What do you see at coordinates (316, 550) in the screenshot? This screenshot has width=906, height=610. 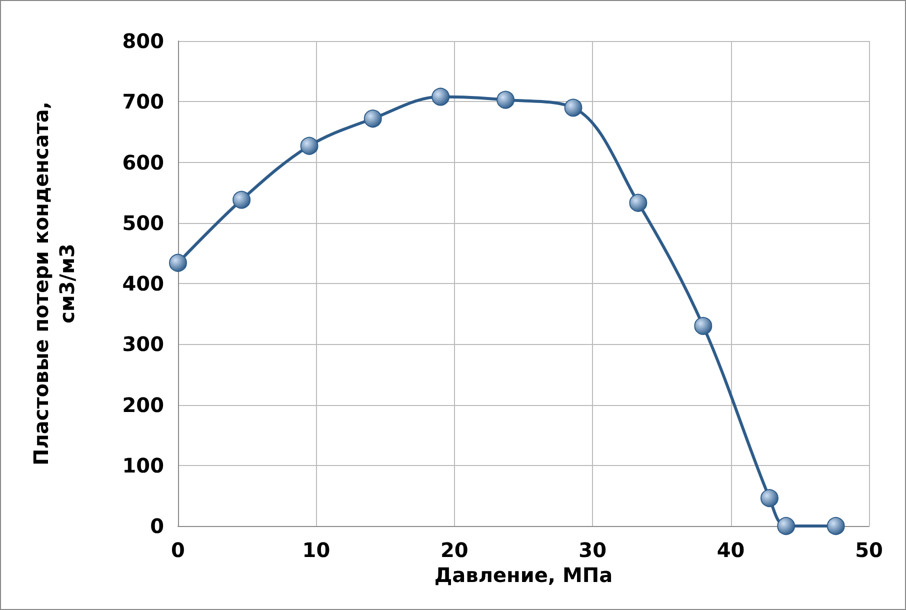 I see `x-tick-label: 10` at bounding box center [316, 550].